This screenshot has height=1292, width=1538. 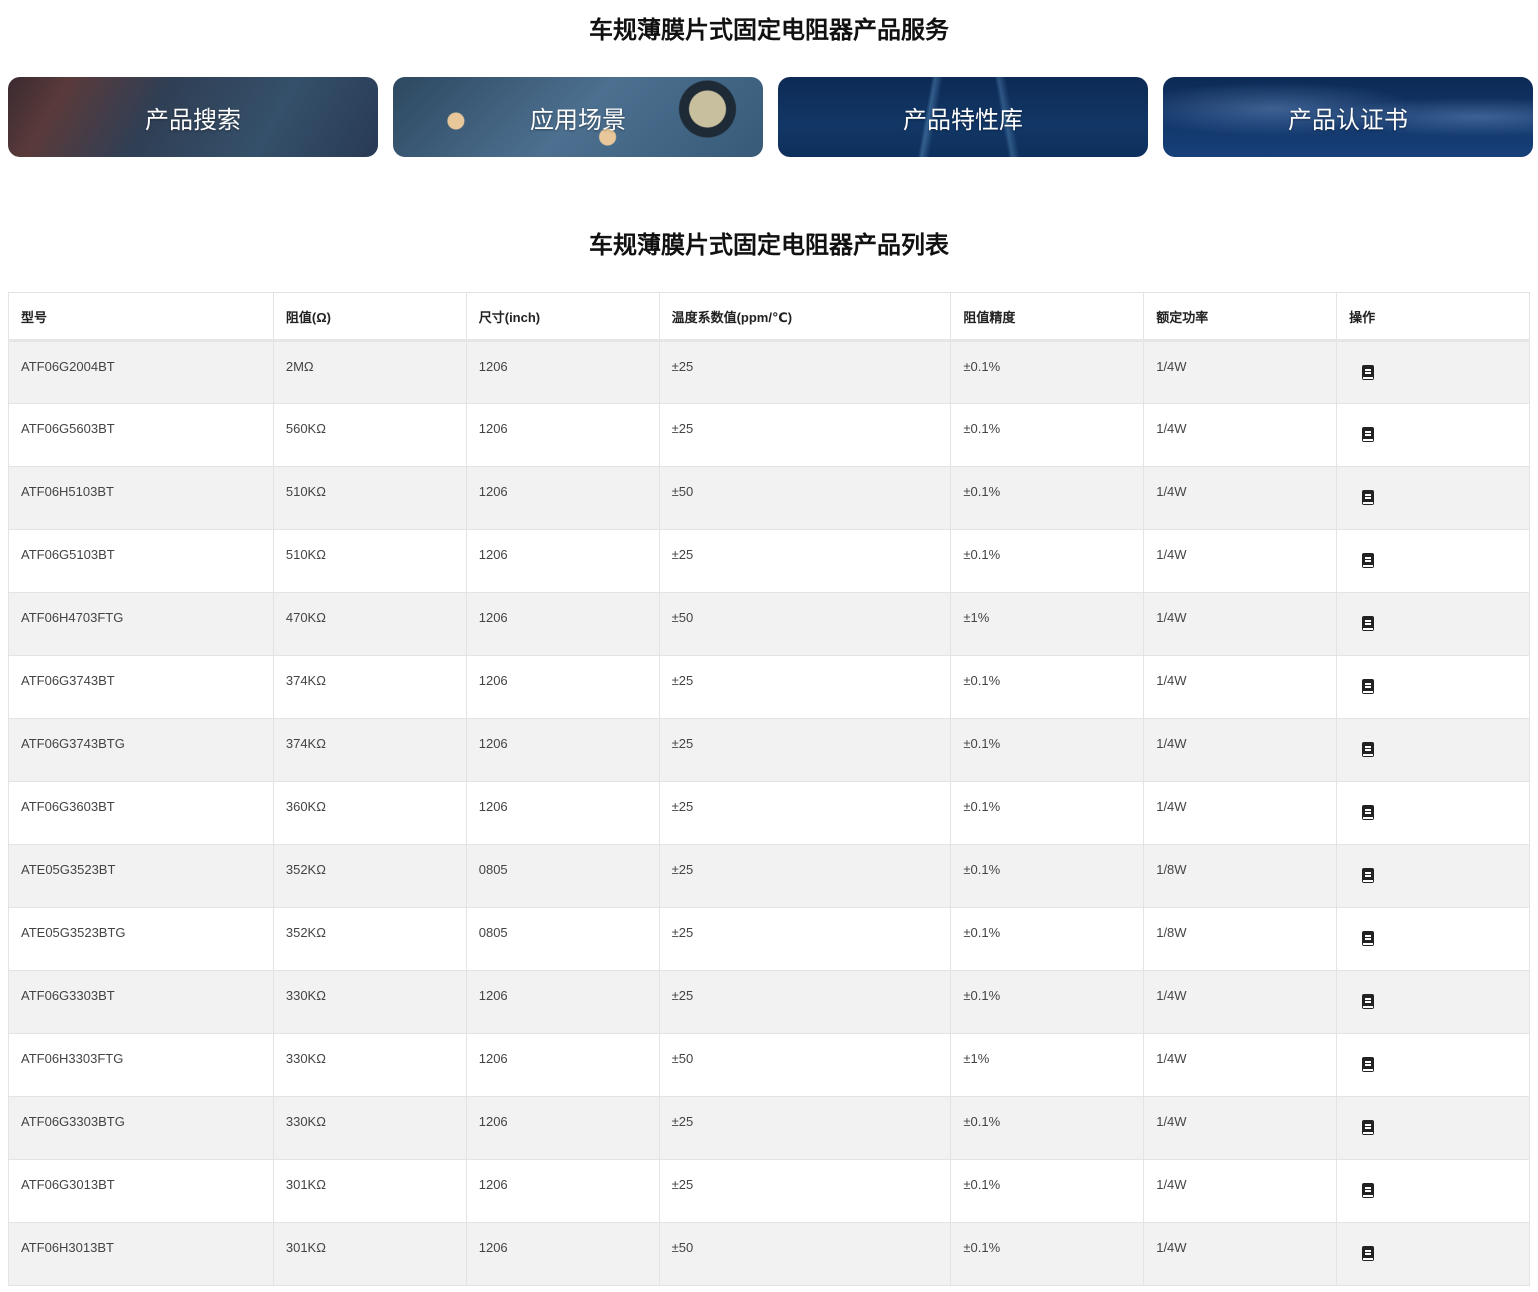 I want to click on table-header: 型号 阻值(Ω) 尺寸(inch) 温度系数值(ppm/℃) 阻值精度 额定功率 操作, so click(x=769, y=317).